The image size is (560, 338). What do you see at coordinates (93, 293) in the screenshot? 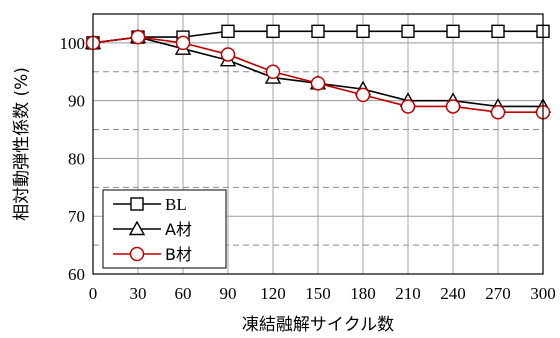
I see `x-tick-label: 0` at bounding box center [93, 293].